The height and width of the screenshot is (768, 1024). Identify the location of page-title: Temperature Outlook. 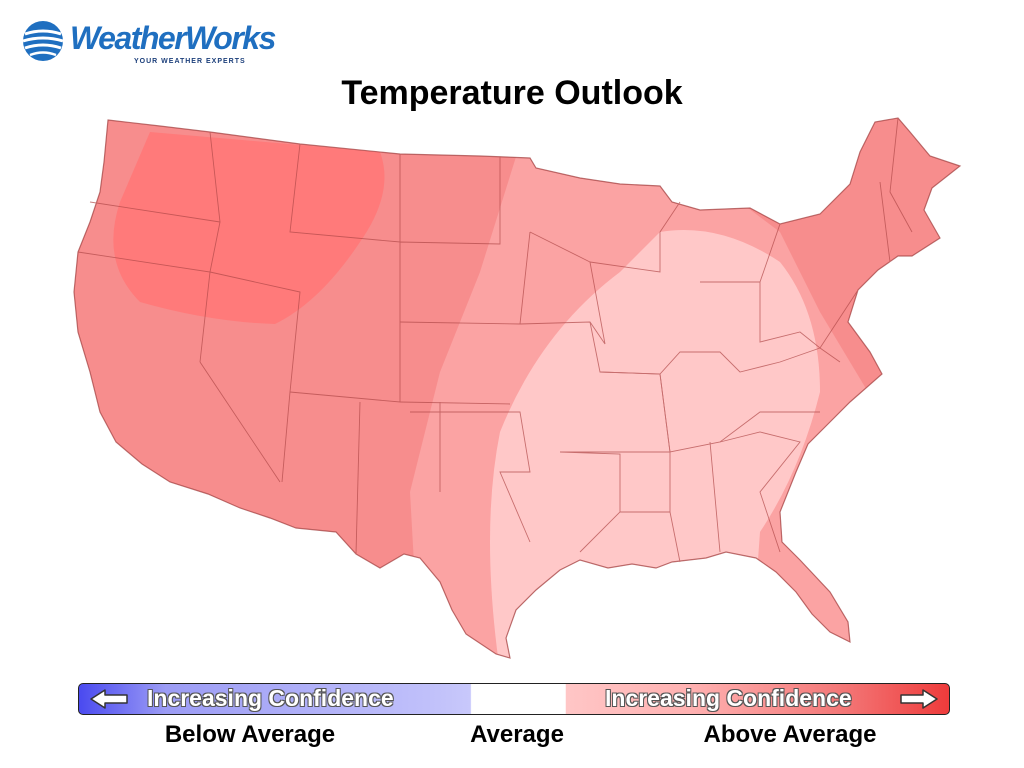
(512, 93).